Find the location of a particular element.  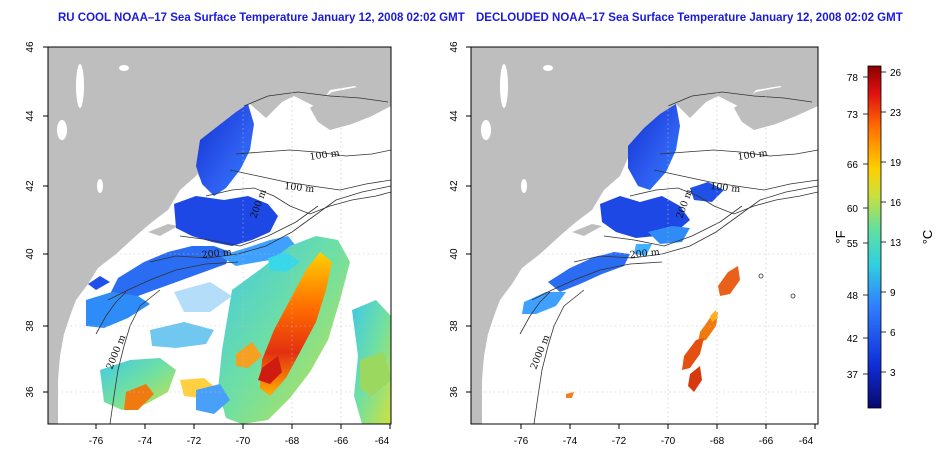

colorbar-f-tick: 37 is located at coordinates (853, 375).